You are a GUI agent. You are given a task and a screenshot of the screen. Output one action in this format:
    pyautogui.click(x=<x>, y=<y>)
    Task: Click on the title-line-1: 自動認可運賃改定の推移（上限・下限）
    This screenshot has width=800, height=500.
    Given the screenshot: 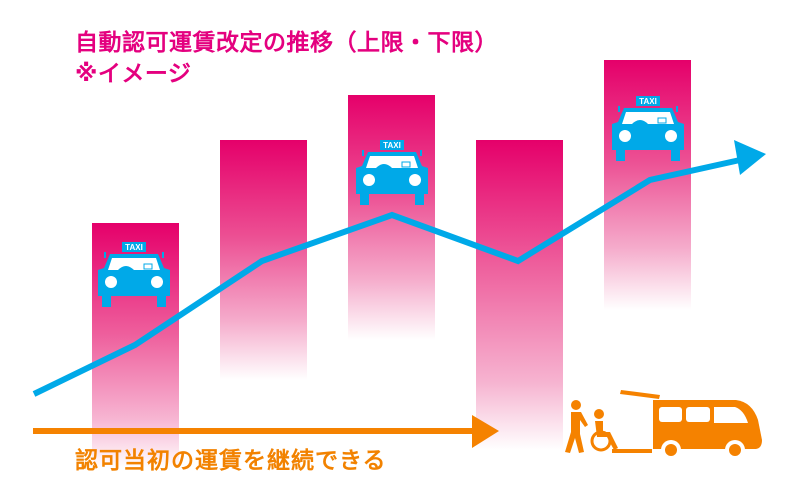 What is the action you would take?
    pyautogui.click(x=286, y=43)
    